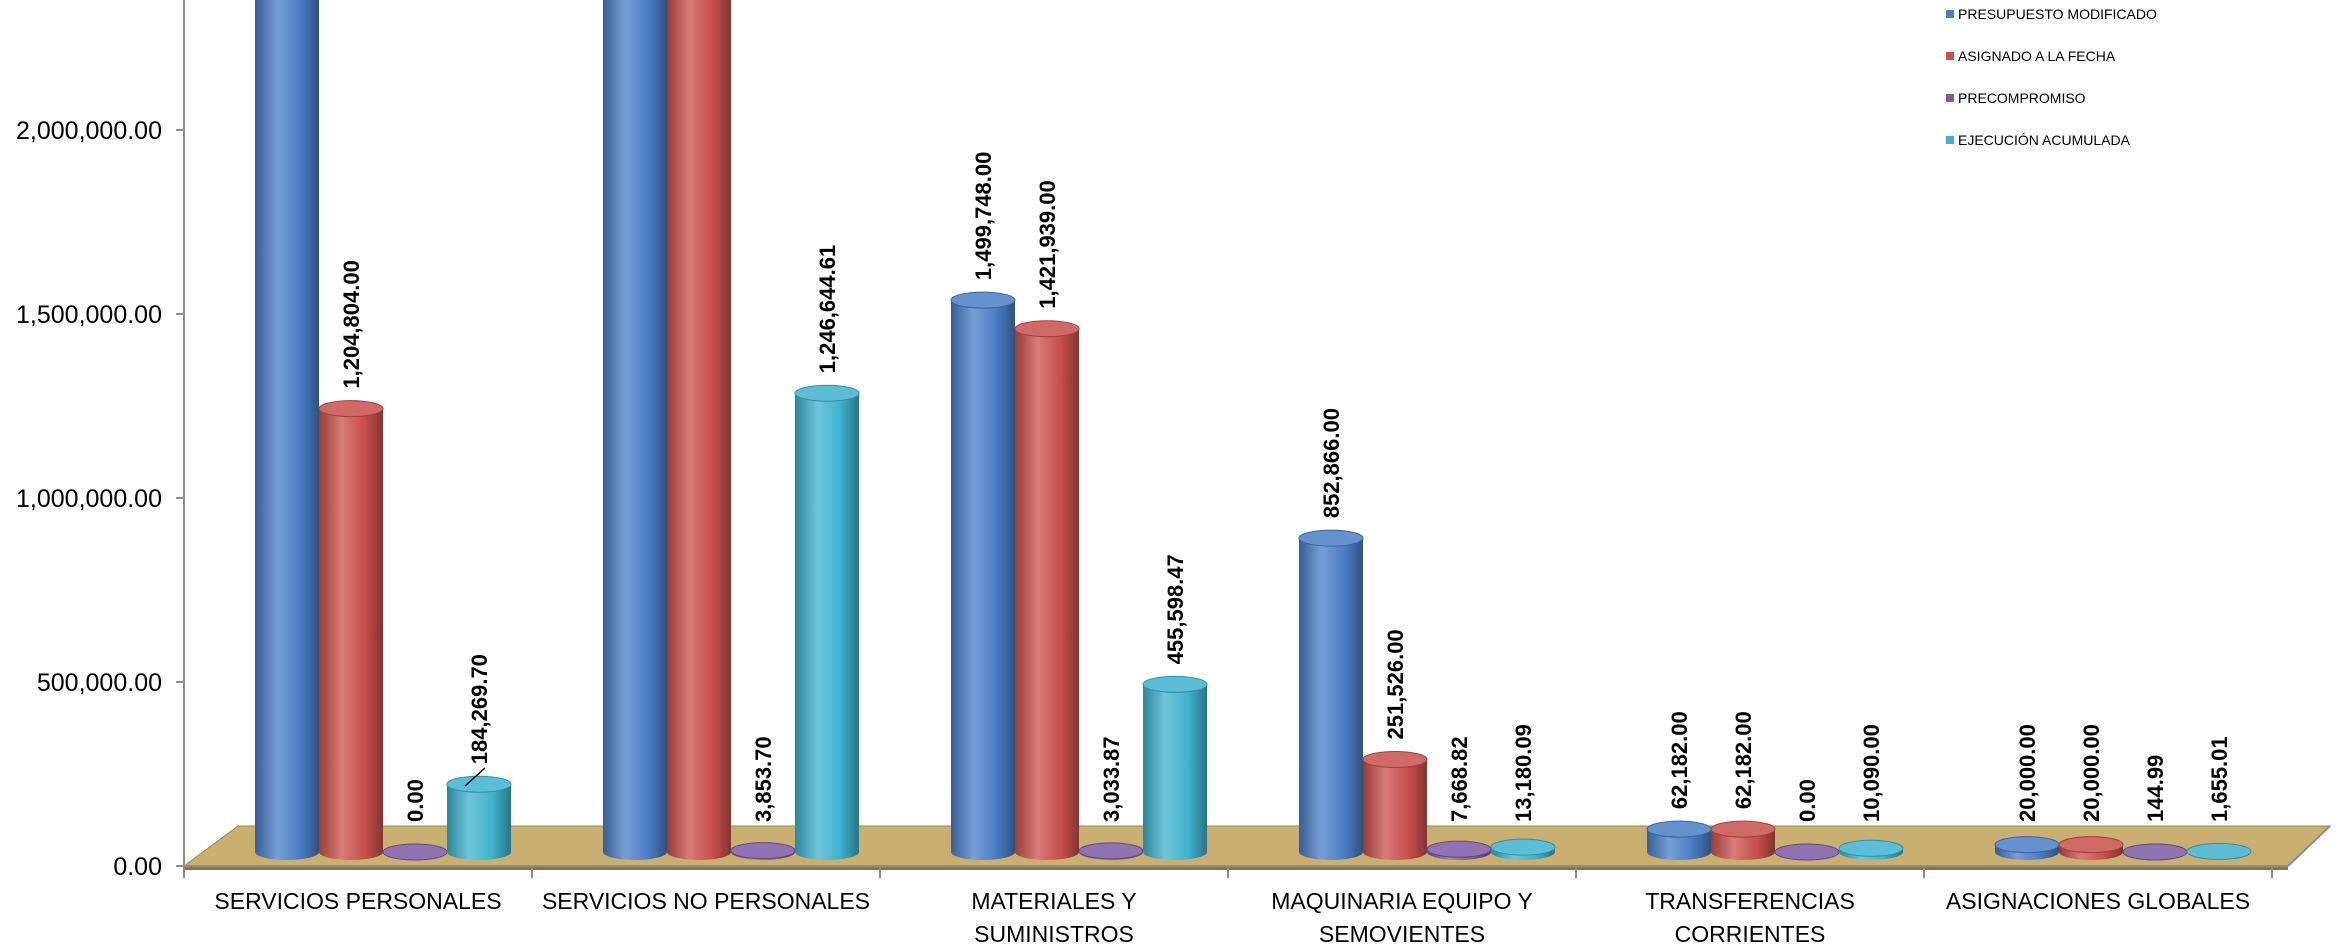 The width and height of the screenshot is (2338, 947). What do you see at coordinates (479, 709) in the screenshot?
I see `data-label: 184,269.70` at bounding box center [479, 709].